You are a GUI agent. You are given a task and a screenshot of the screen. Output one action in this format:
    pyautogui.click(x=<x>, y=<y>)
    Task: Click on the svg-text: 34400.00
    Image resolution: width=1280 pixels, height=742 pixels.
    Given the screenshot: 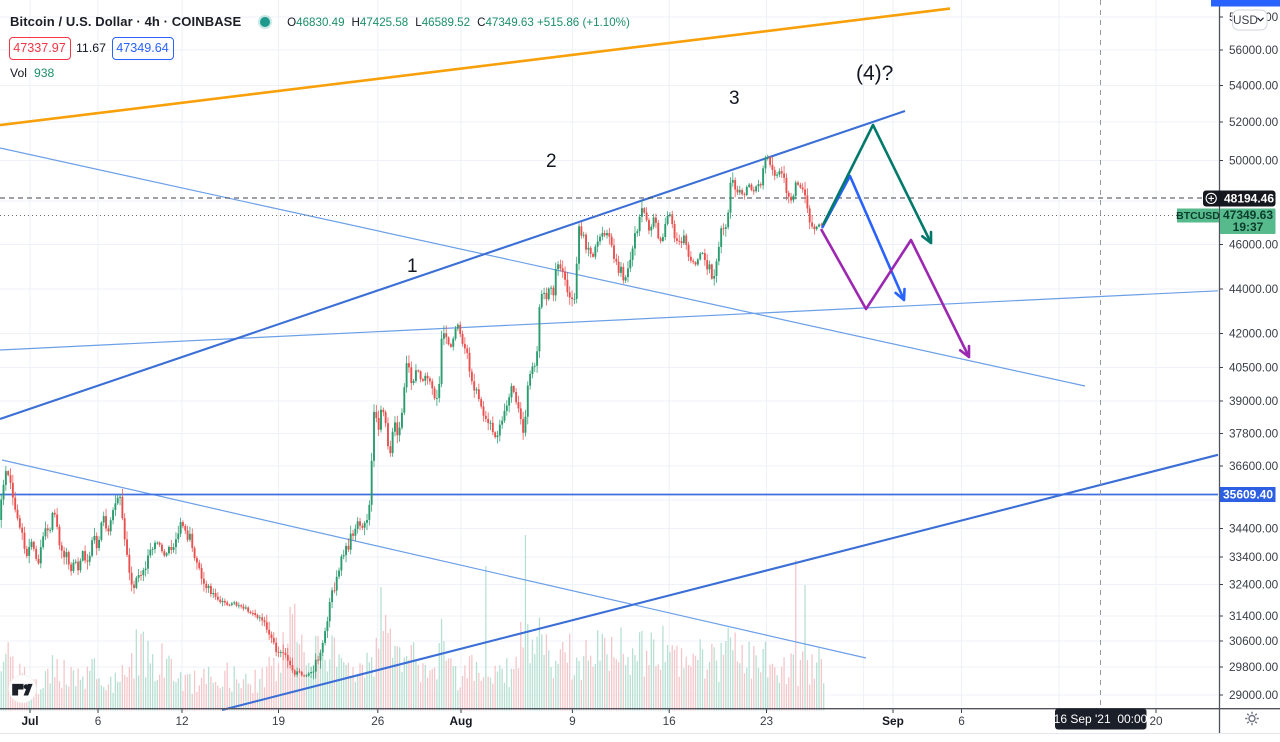 What is the action you would take?
    pyautogui.click(x=1254, y=529)
    